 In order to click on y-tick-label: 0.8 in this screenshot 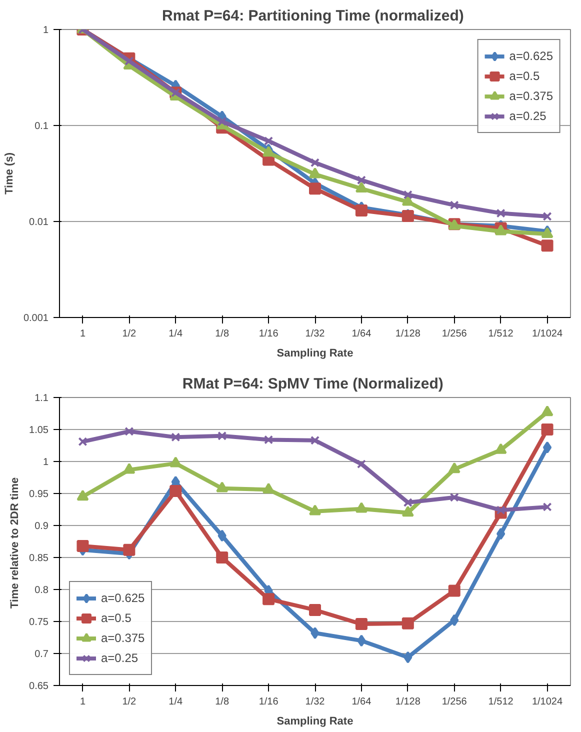, I will do `click(41, 590)`.